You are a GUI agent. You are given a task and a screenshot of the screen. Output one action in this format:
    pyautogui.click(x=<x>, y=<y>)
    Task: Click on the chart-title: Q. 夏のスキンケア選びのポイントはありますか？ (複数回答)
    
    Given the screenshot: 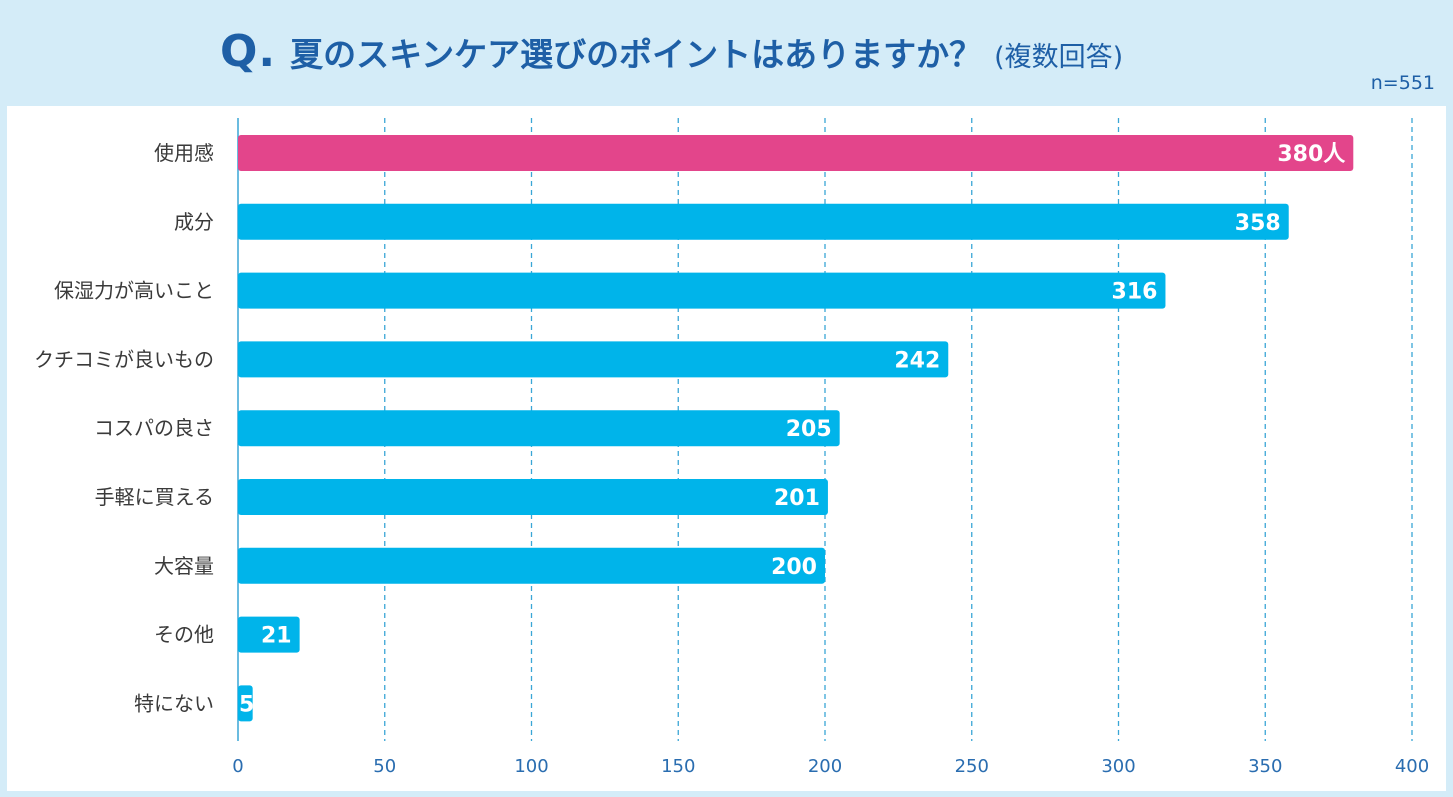 What is the action you would take?
    pyautogui.click(x=671, y=51)
    